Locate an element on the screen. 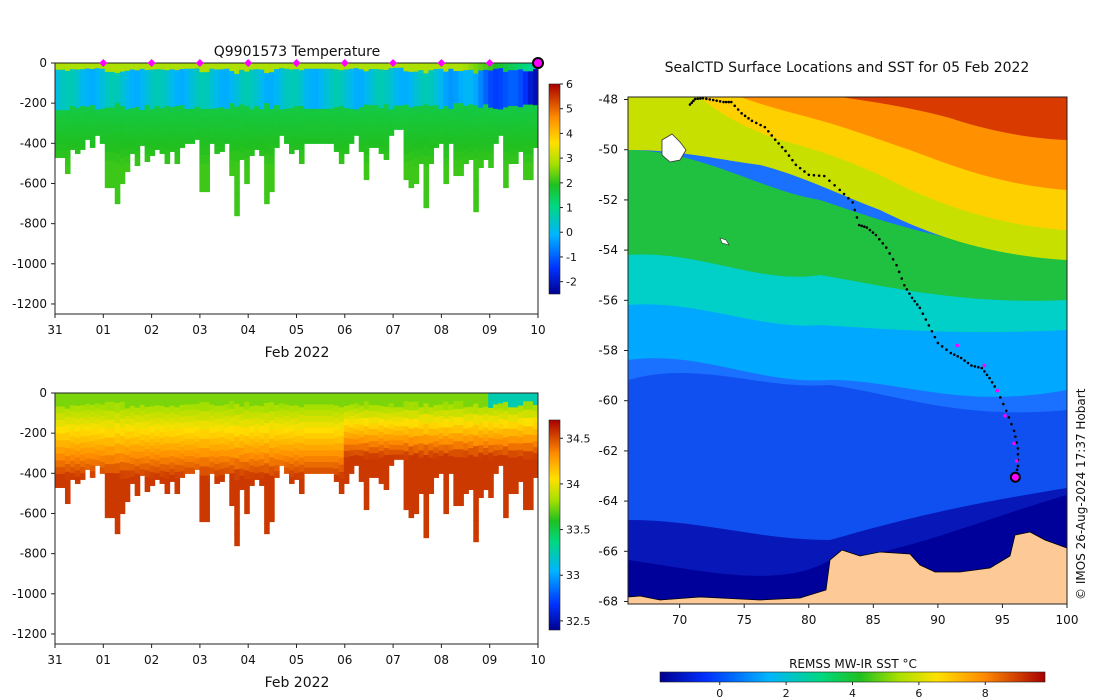  day-marker is located at coordinates (103, 63).